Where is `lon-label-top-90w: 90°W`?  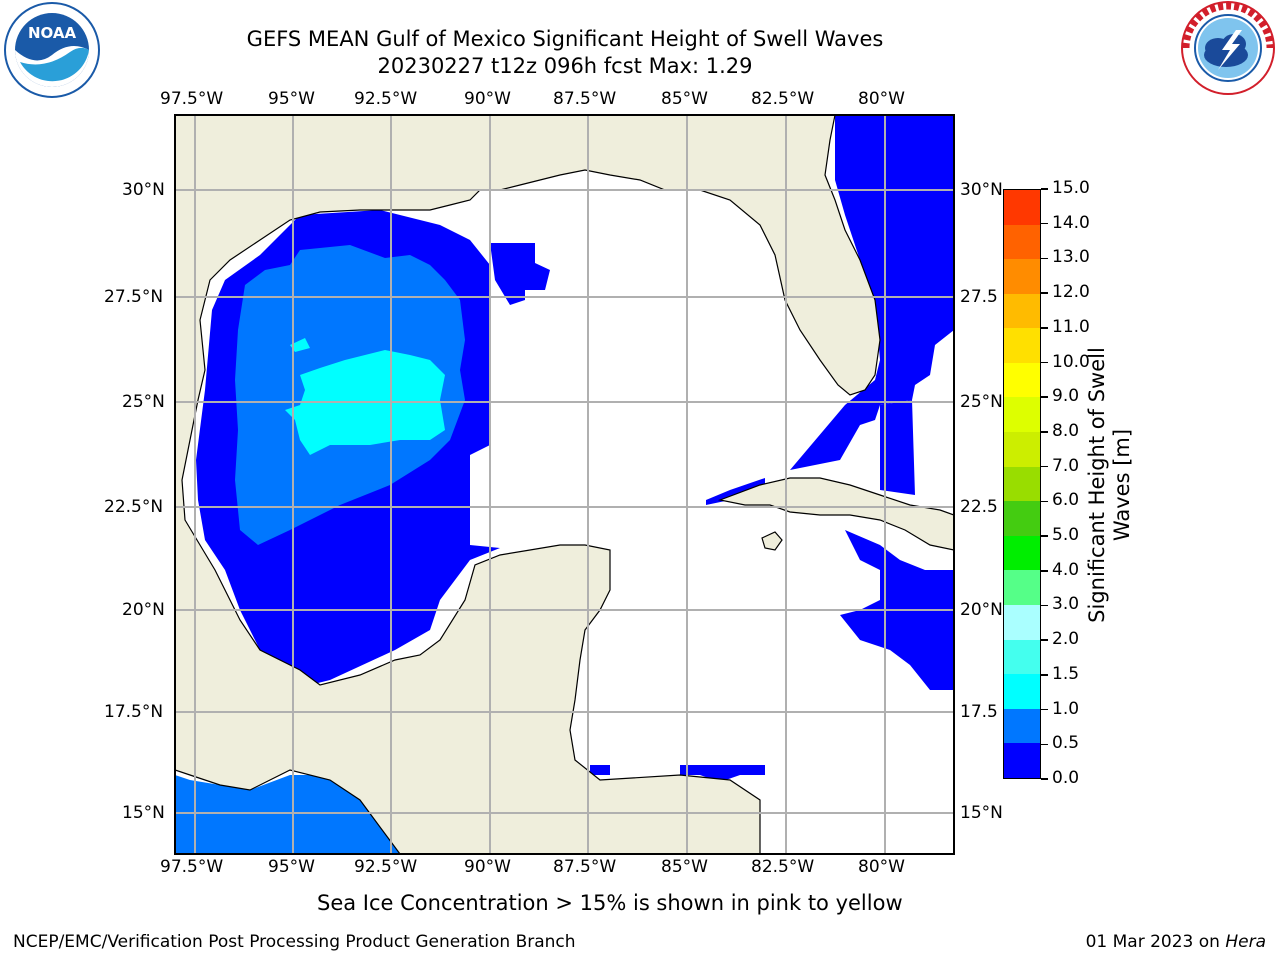
lon-label-top-90w: 90°W is located at coordinates (487, 99).